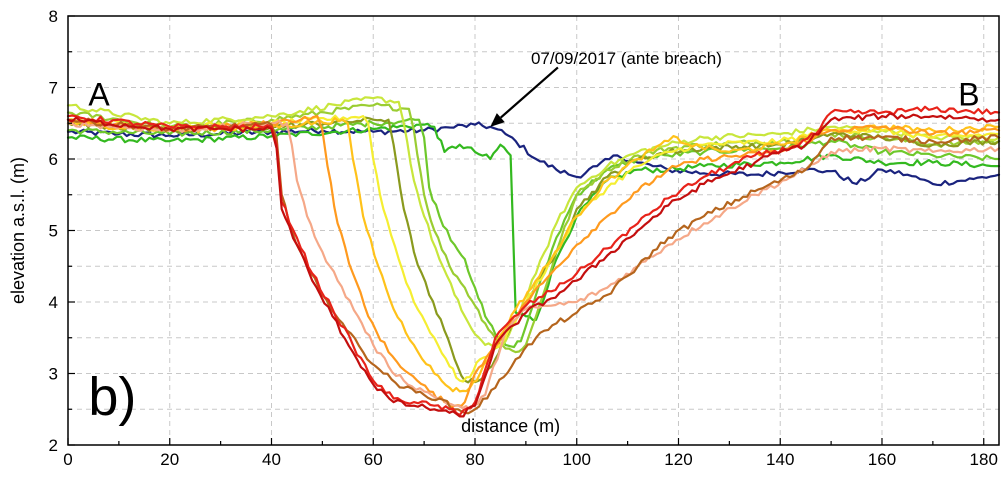  I want to click on y-tick-label: 7, so click(53, 88).